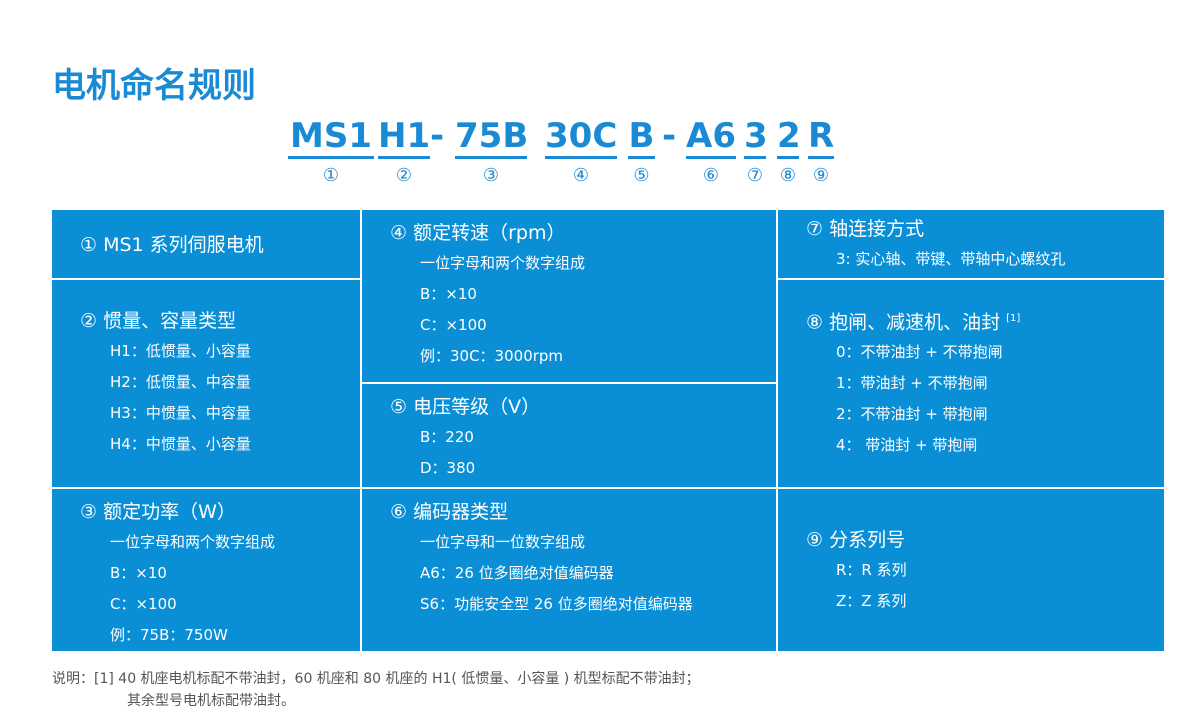 Image resolution: width=1200 pixels, height=724 pixels. I want to click on cell-item: 1：带油封 + 不带抱闸, so click(912, 383).